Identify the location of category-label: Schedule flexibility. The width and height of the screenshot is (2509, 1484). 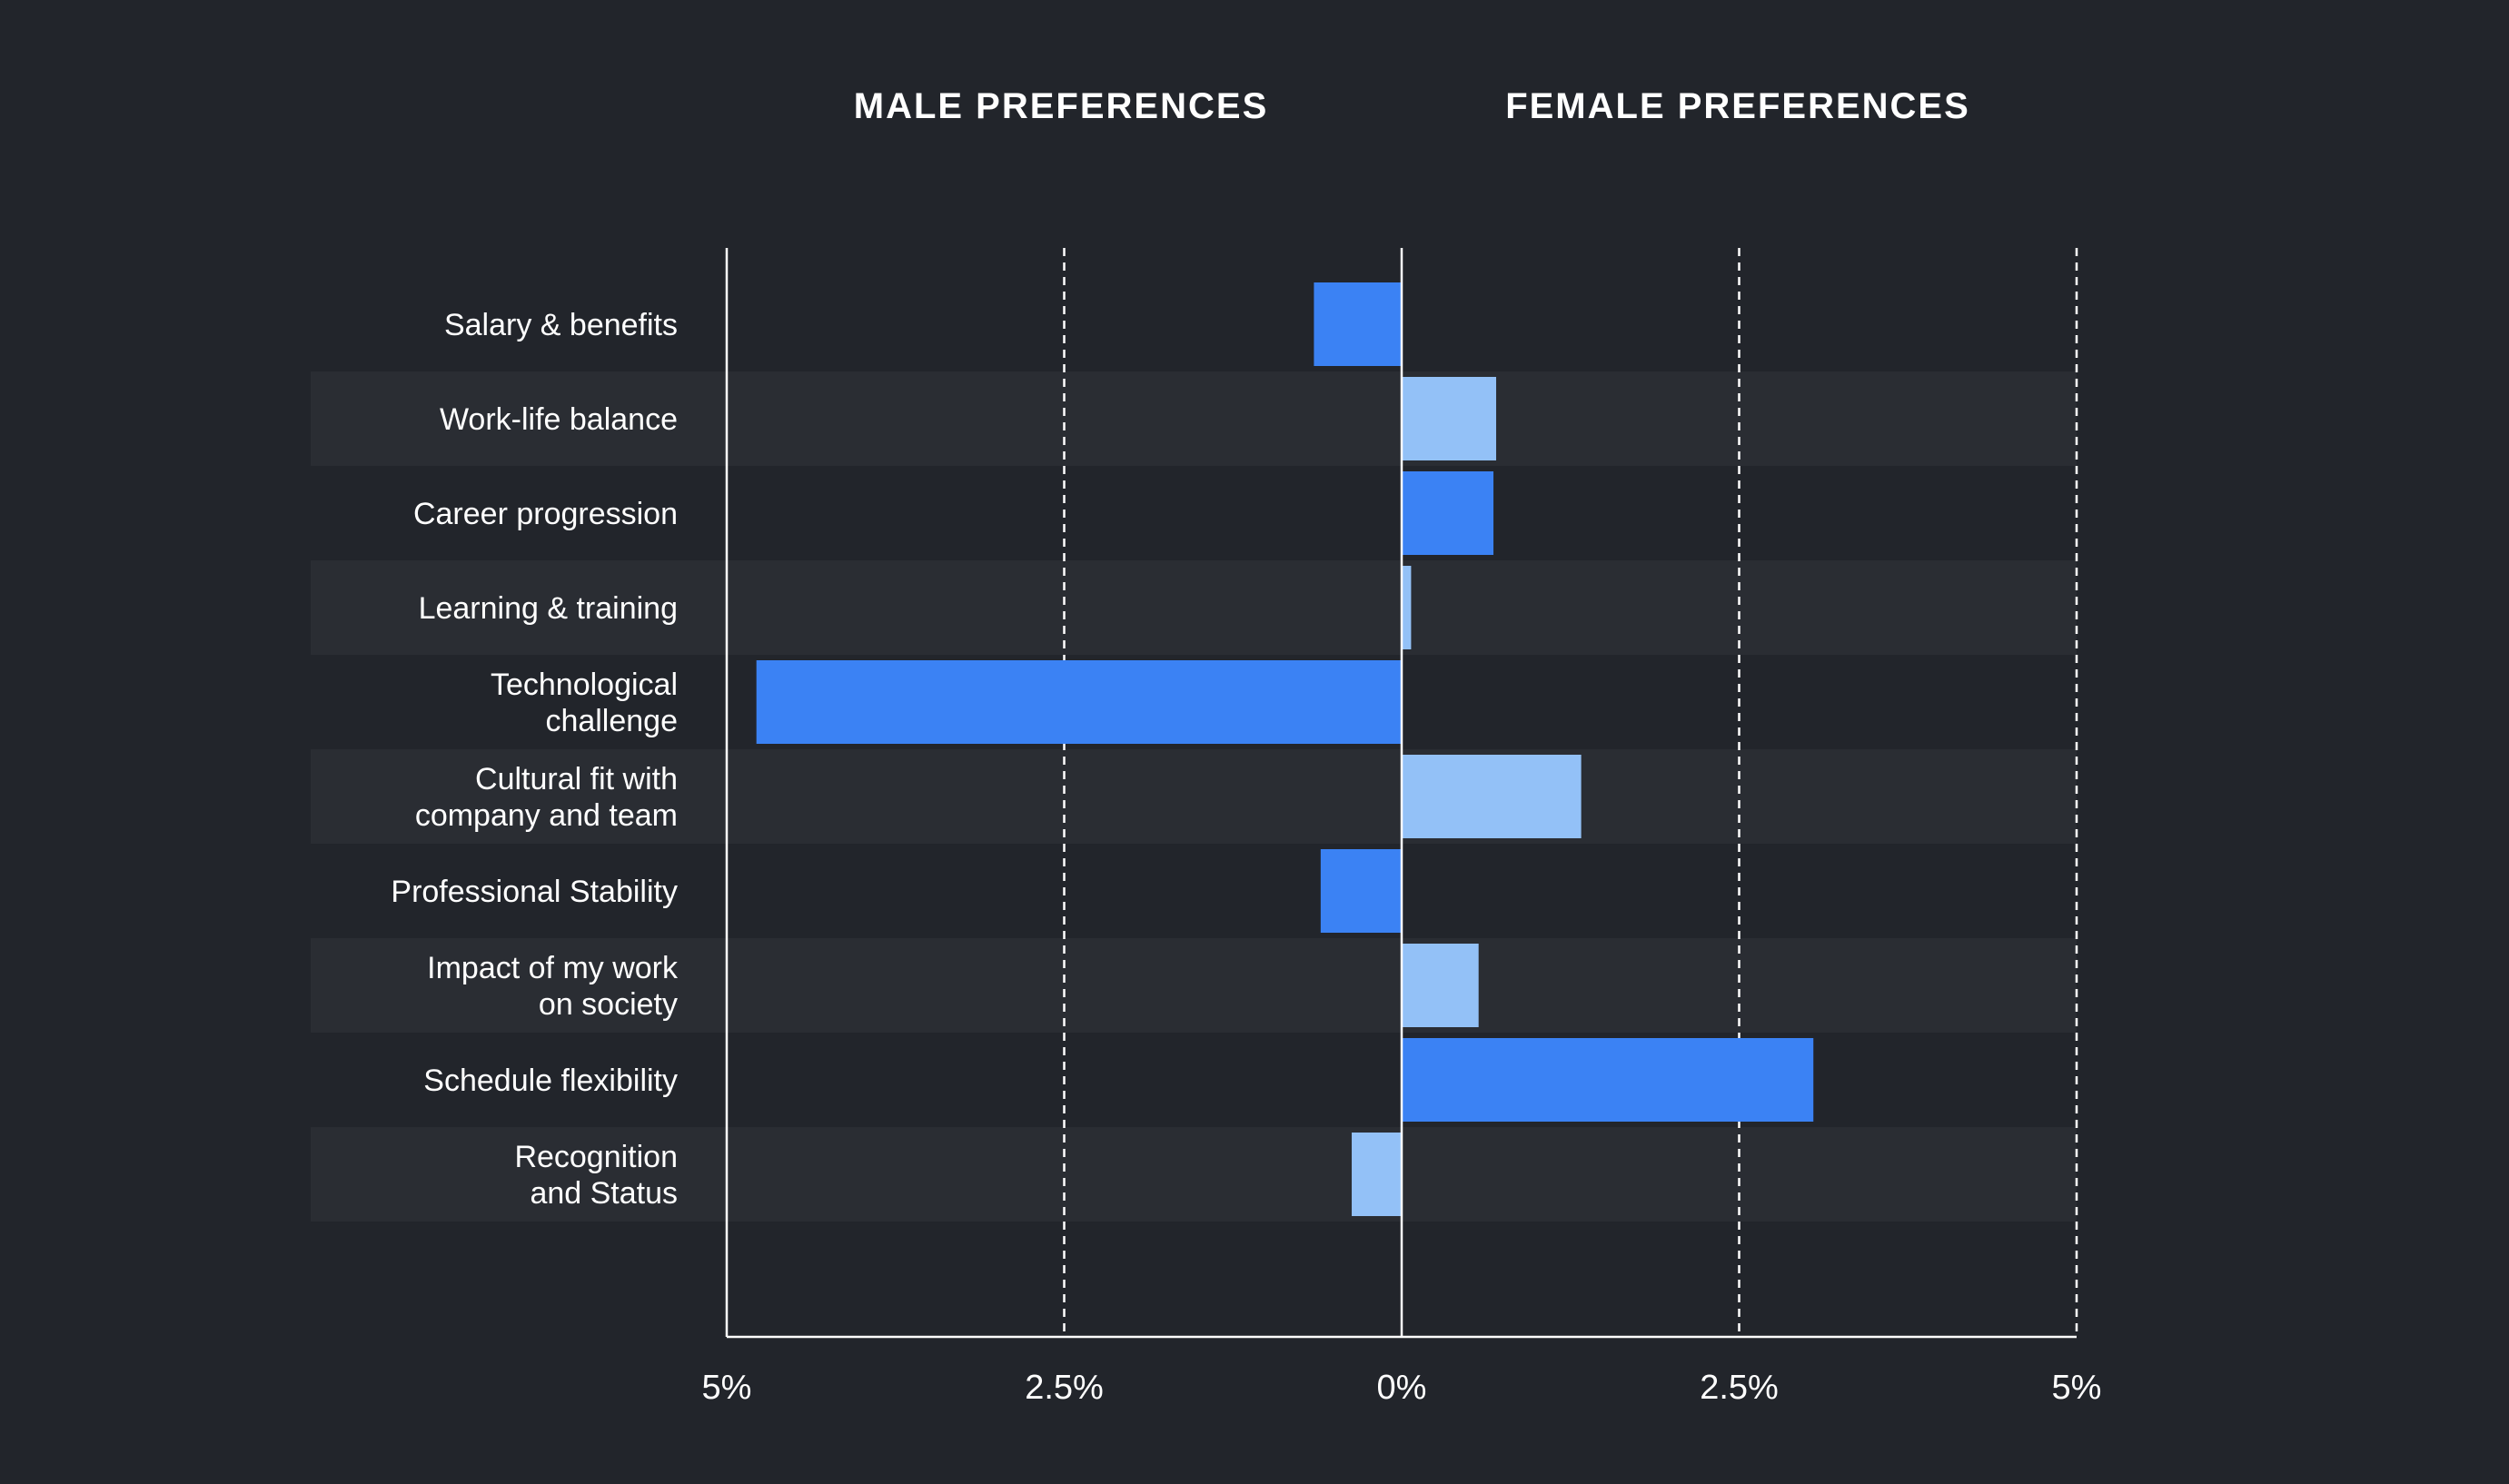
(550, 1081).